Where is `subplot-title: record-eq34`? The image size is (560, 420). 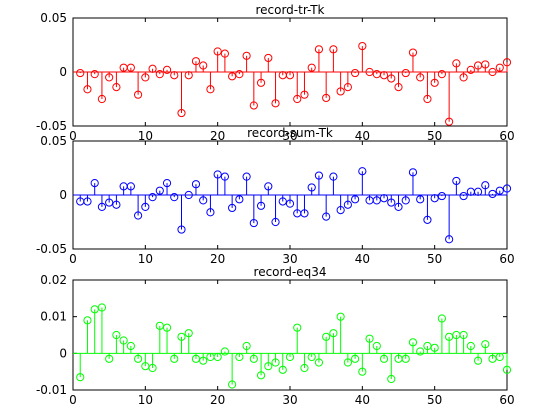 subplot-title: record-eq34 is located at coordinates (290, 272).